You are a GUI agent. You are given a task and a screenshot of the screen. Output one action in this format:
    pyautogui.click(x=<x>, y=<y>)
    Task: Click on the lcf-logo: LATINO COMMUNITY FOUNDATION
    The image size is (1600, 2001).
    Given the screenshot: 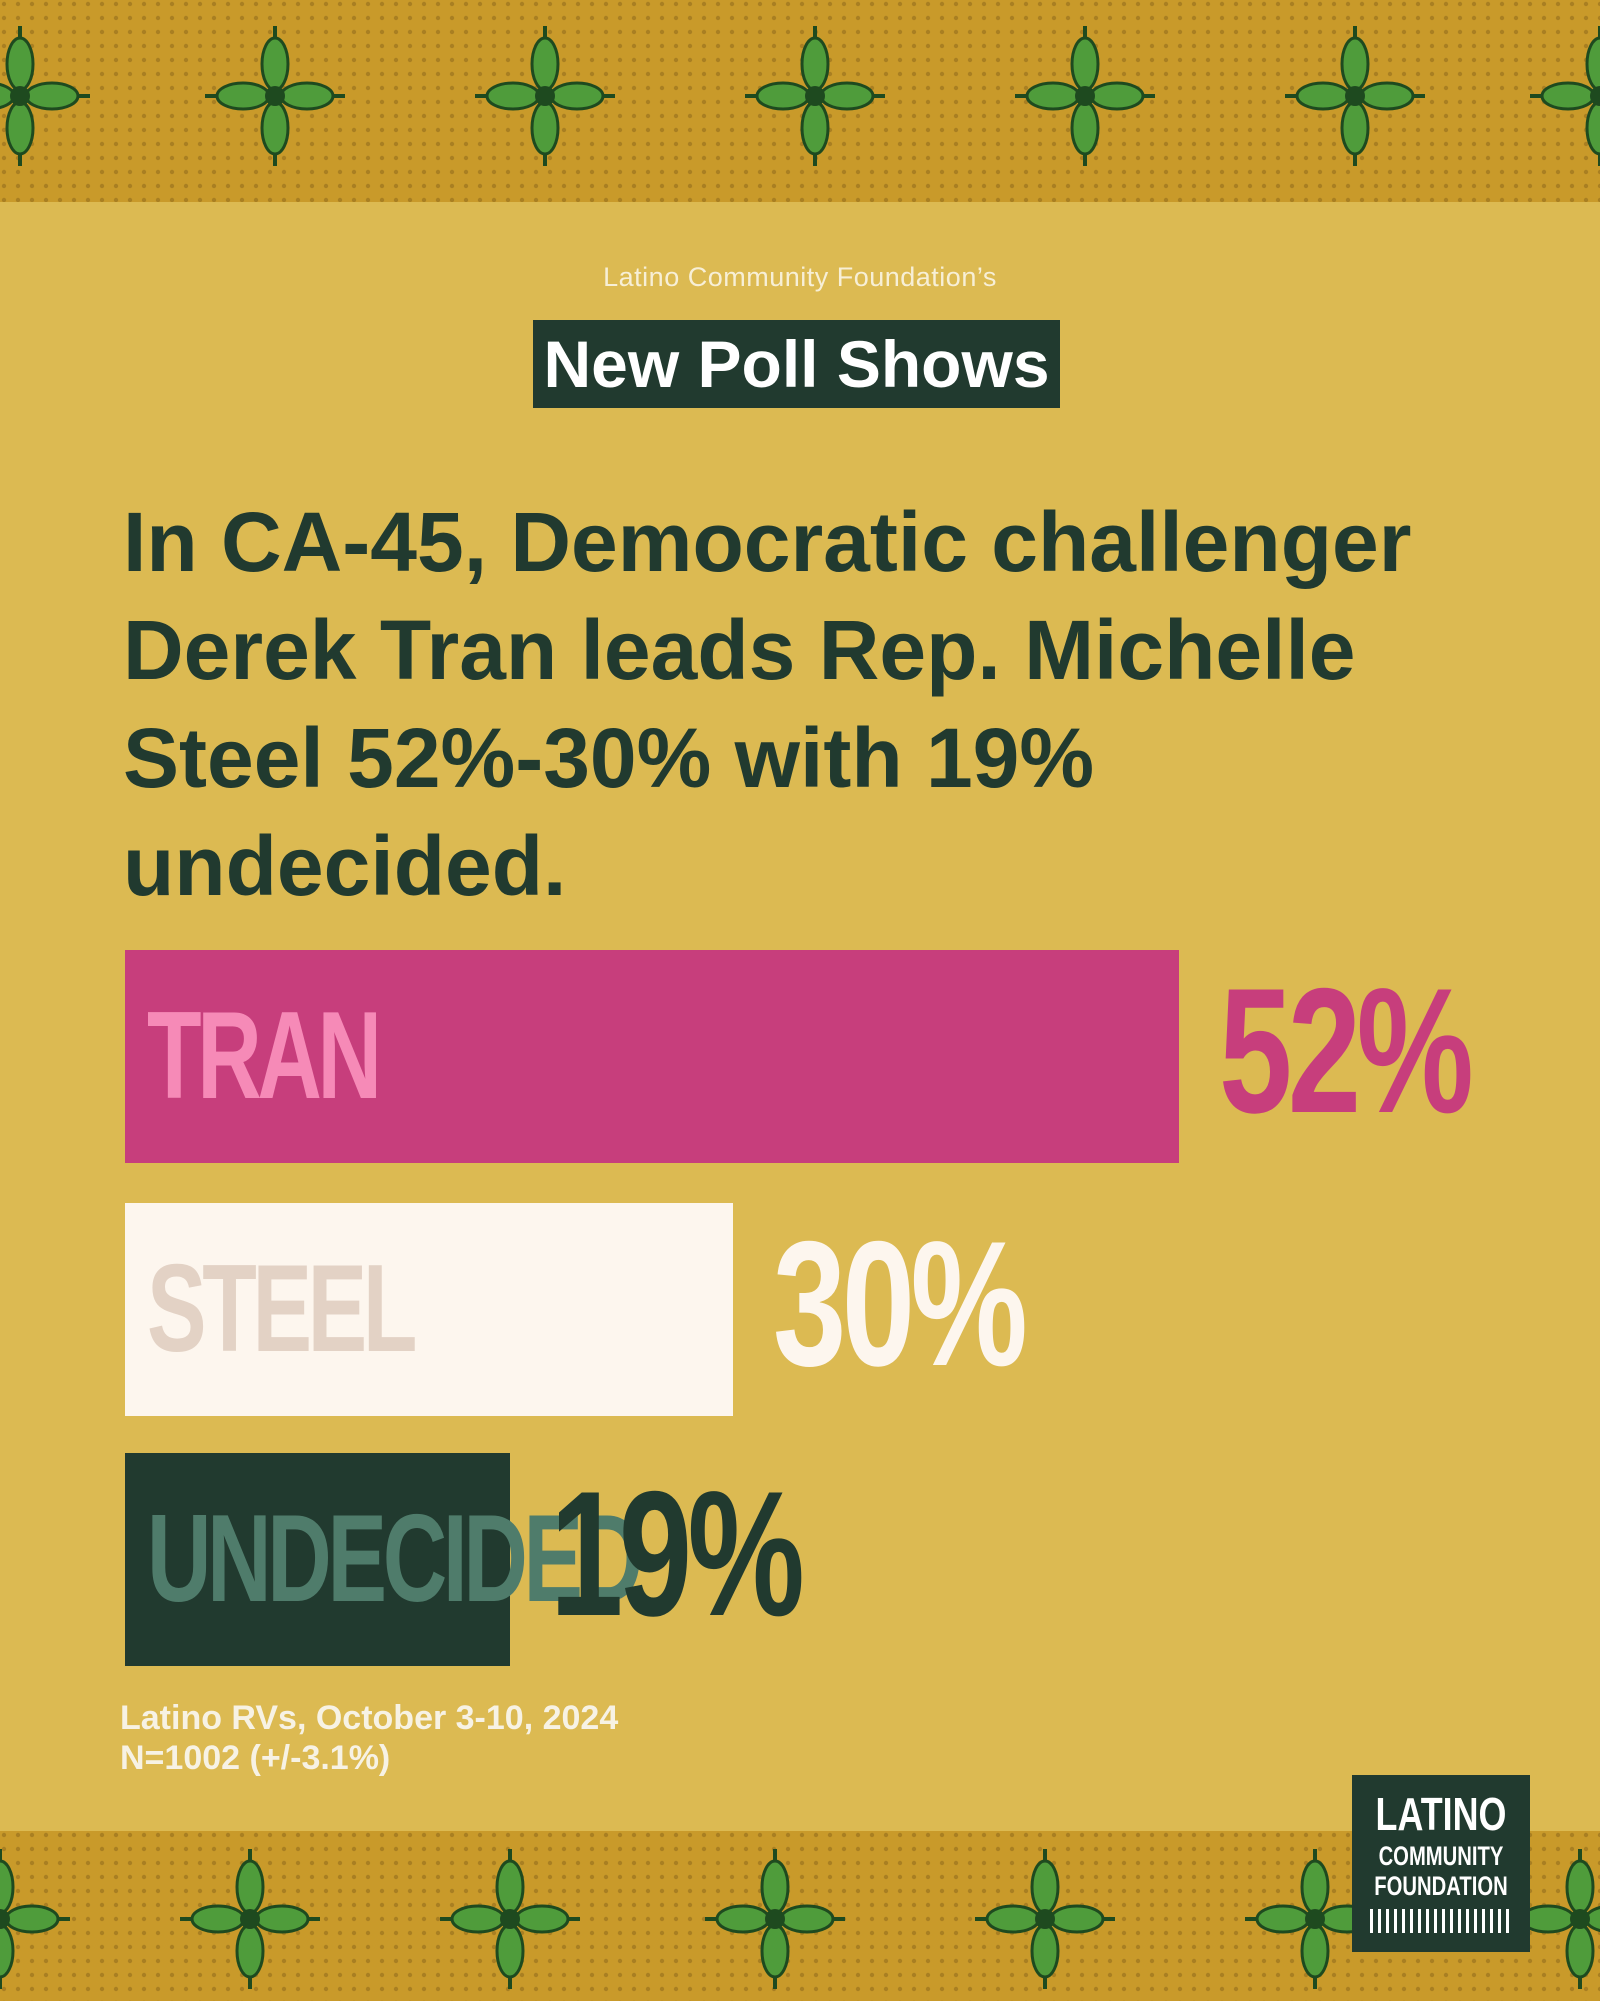 What is the action you would take?
    pyautogui.click(x=1441, y=1863)
    